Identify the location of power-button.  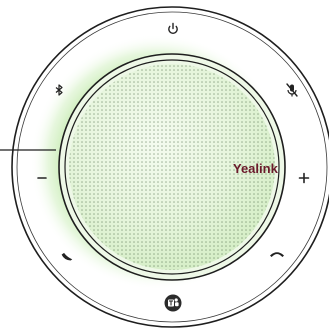
(173, 28).